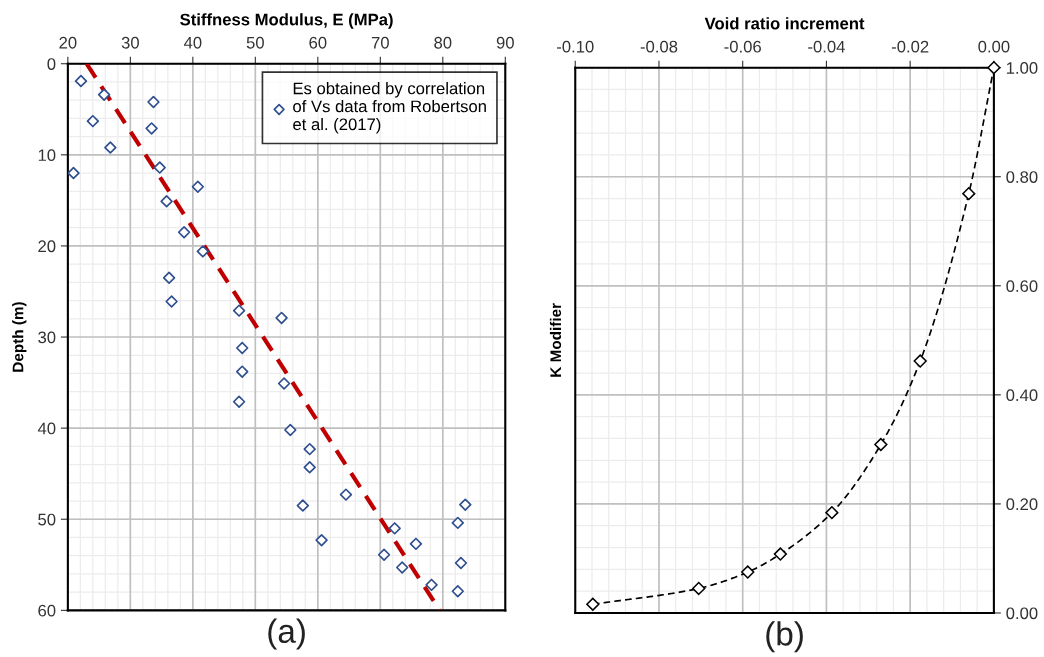 The height and width of the screenshot is (657, 1044). Describe the element at coordinates (192, 42) in the screenshot. I see `x-tick-label: 40` at that location.